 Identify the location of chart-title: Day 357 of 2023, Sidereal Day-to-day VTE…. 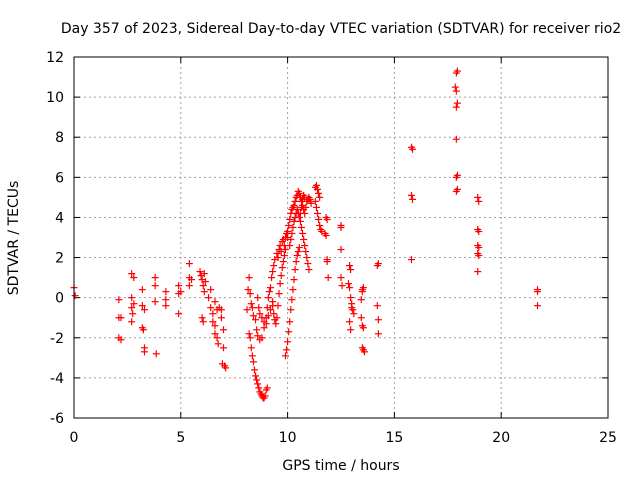
(341, 29).